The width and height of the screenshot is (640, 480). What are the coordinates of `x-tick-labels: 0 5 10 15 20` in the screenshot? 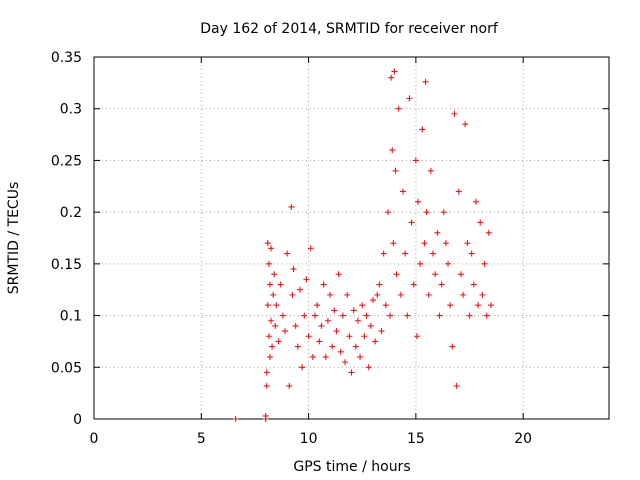 It's located at (311, 439).